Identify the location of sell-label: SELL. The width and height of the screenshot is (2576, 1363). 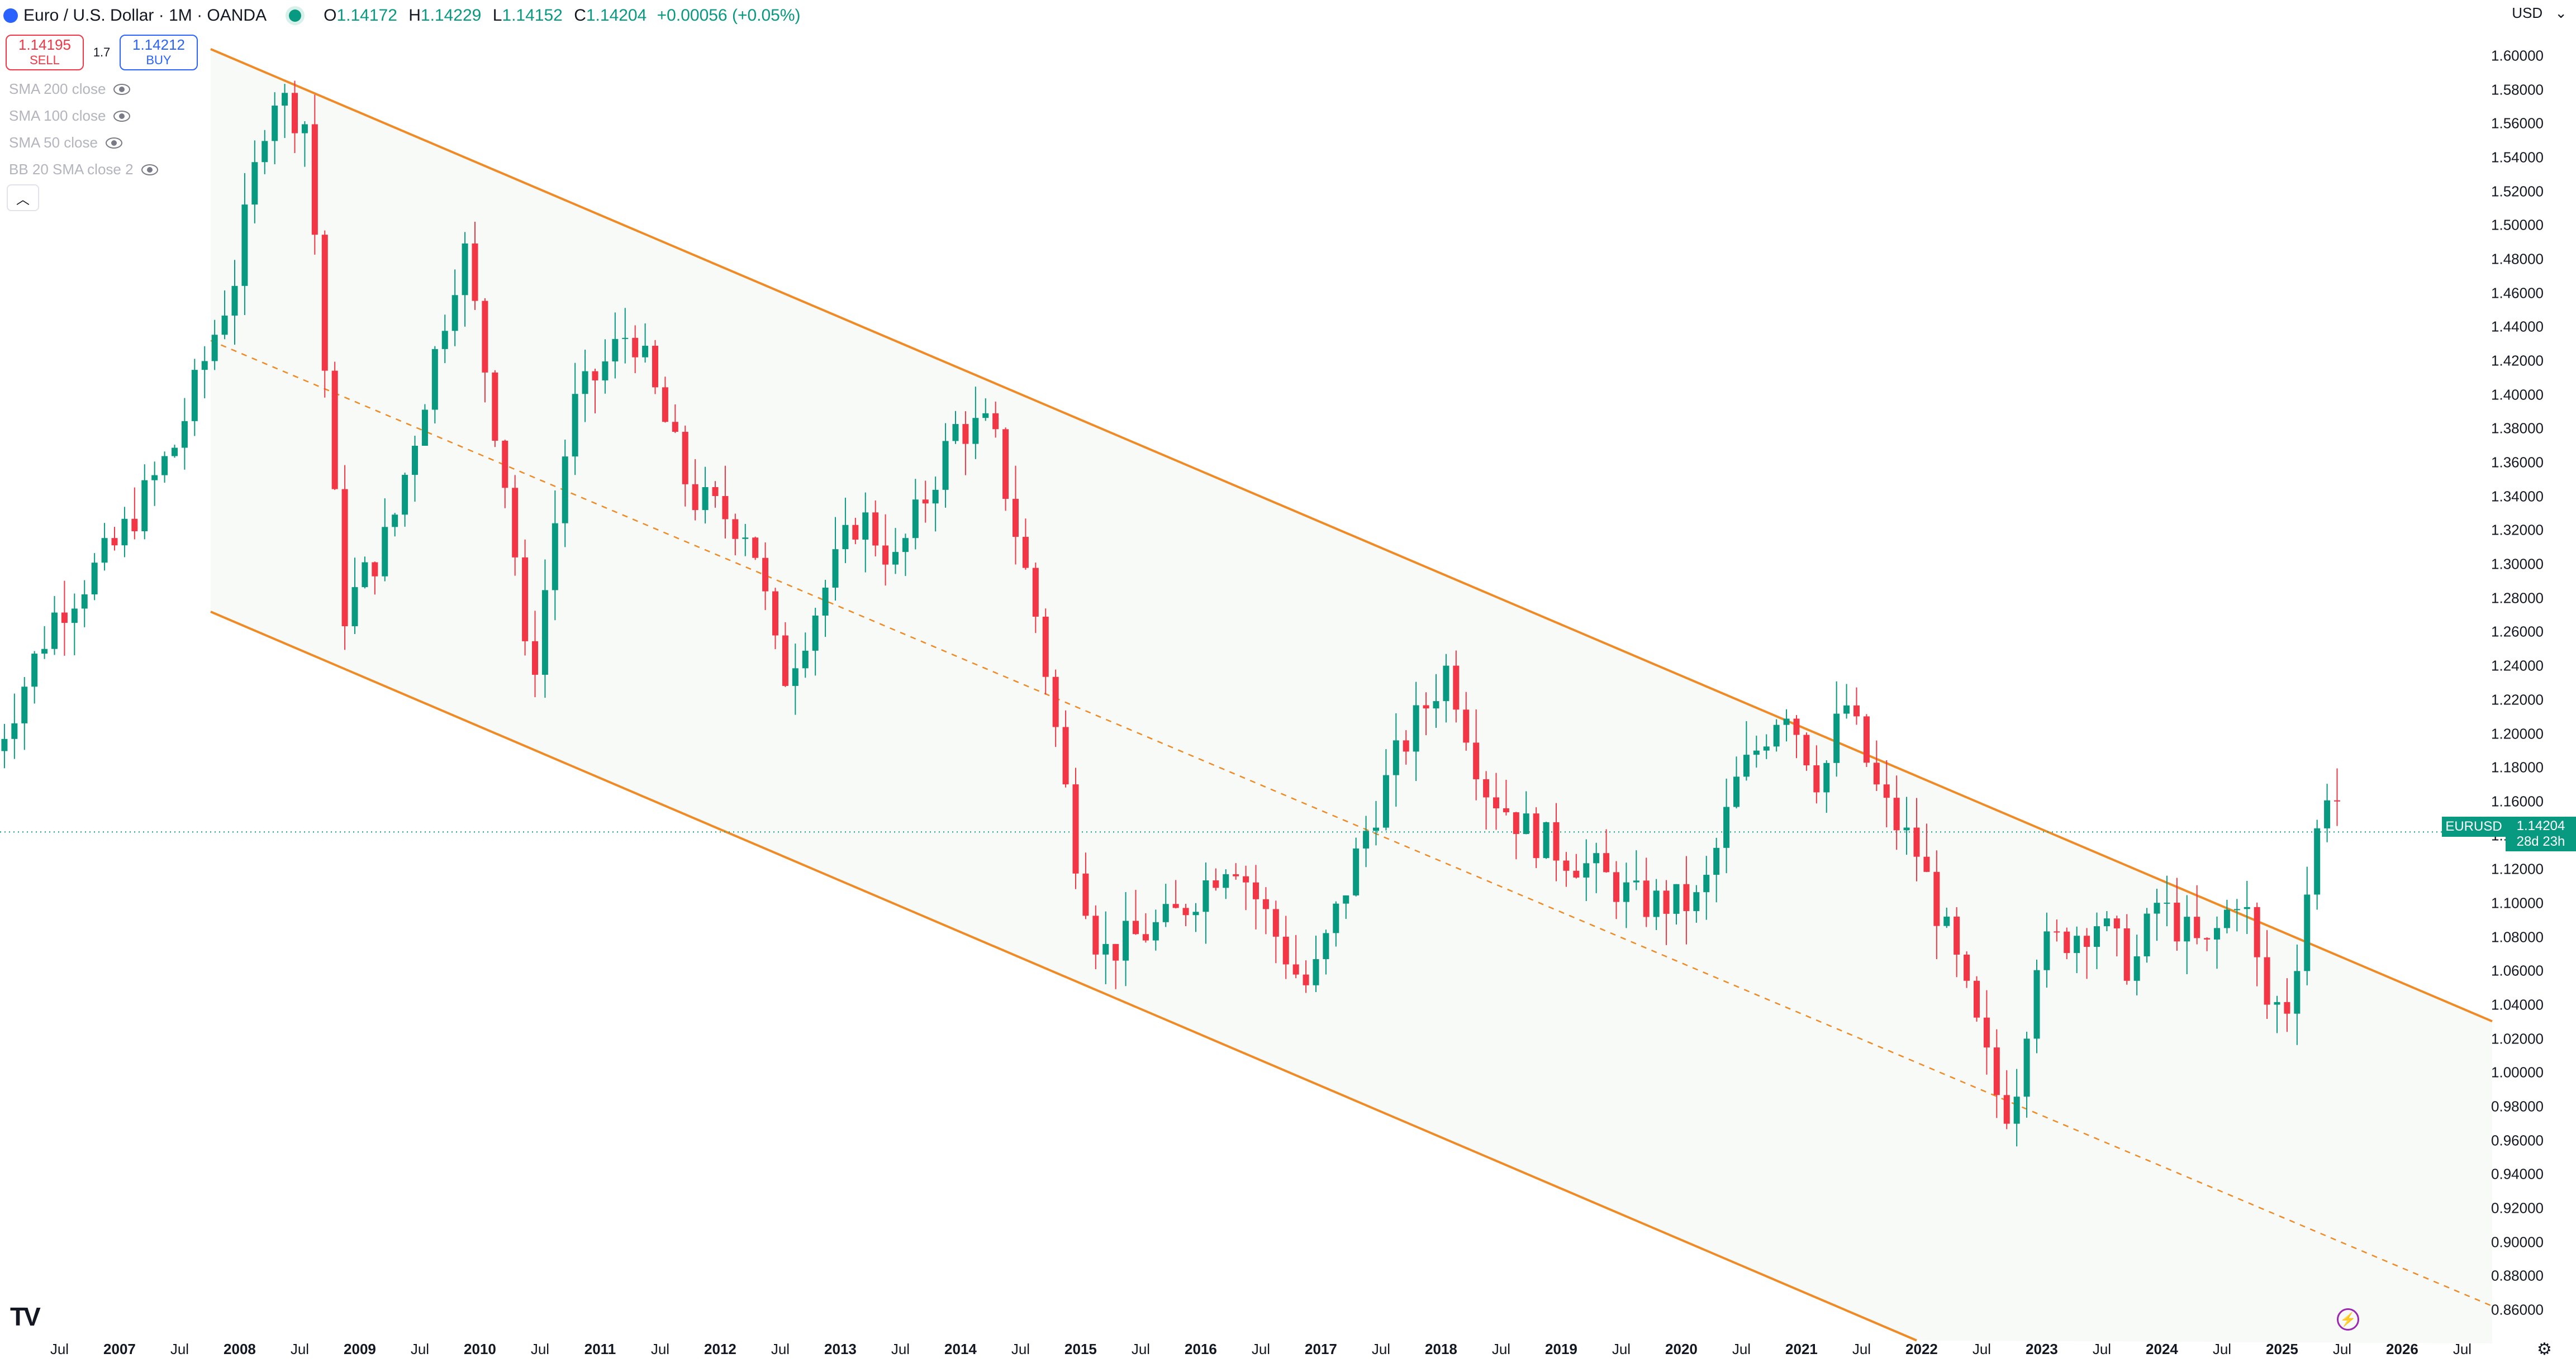
(45, 60).